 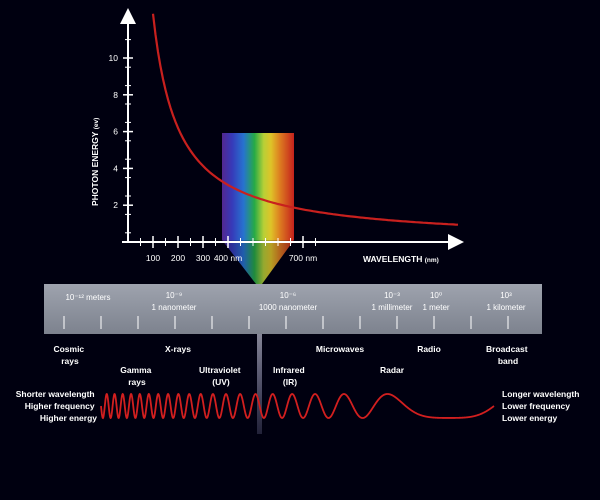 What do you see at coordinates (221, 376) in the screenshot?
I see `category-ultraviolet: Ultraviolet (UV)` at bounding box center [221, 376].